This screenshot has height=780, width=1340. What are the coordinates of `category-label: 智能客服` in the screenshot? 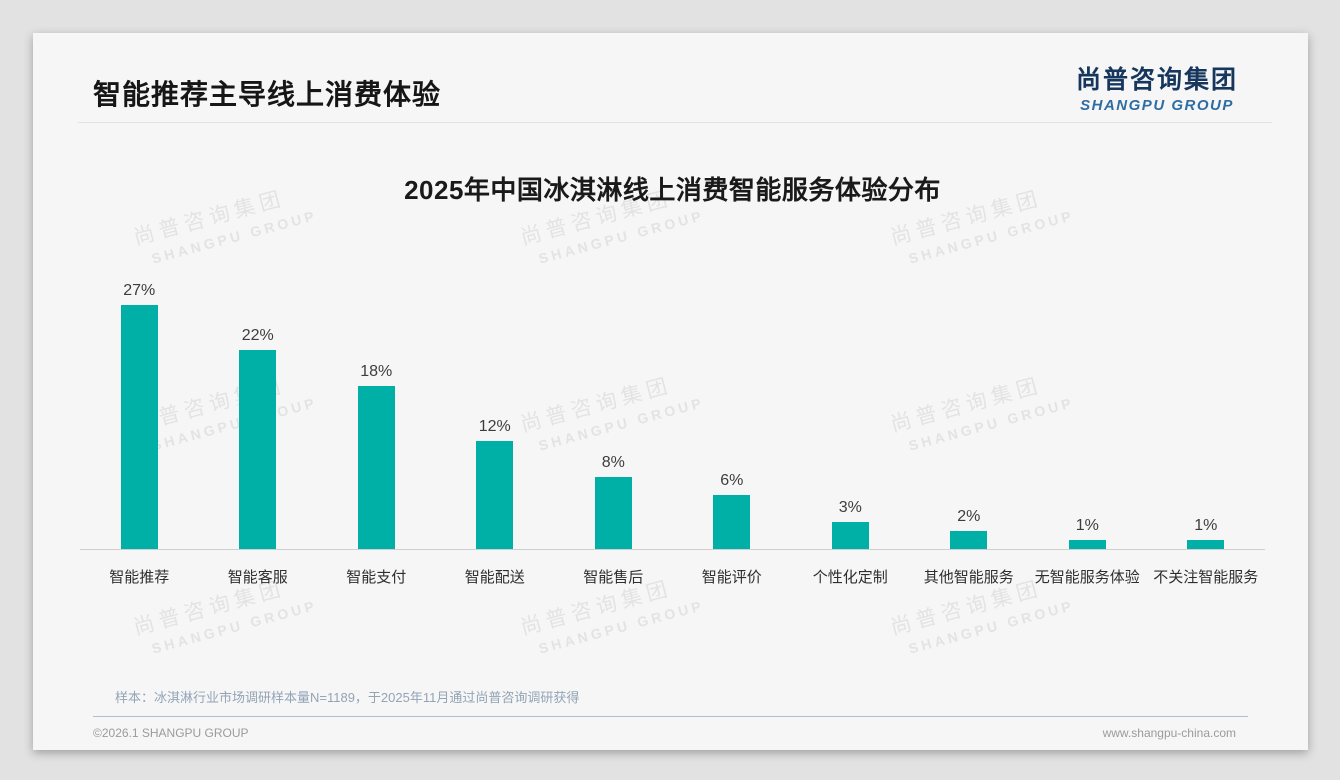 It's located at (257, 577).